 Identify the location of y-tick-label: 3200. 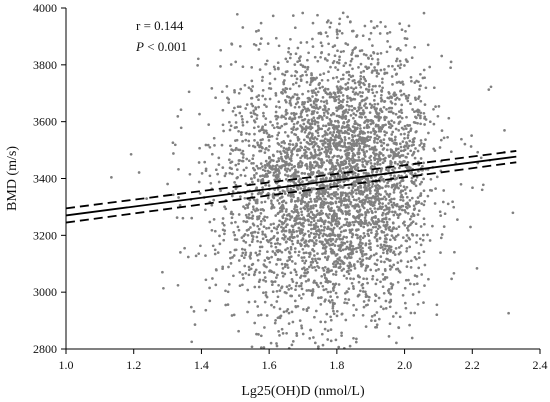
(45, 235).